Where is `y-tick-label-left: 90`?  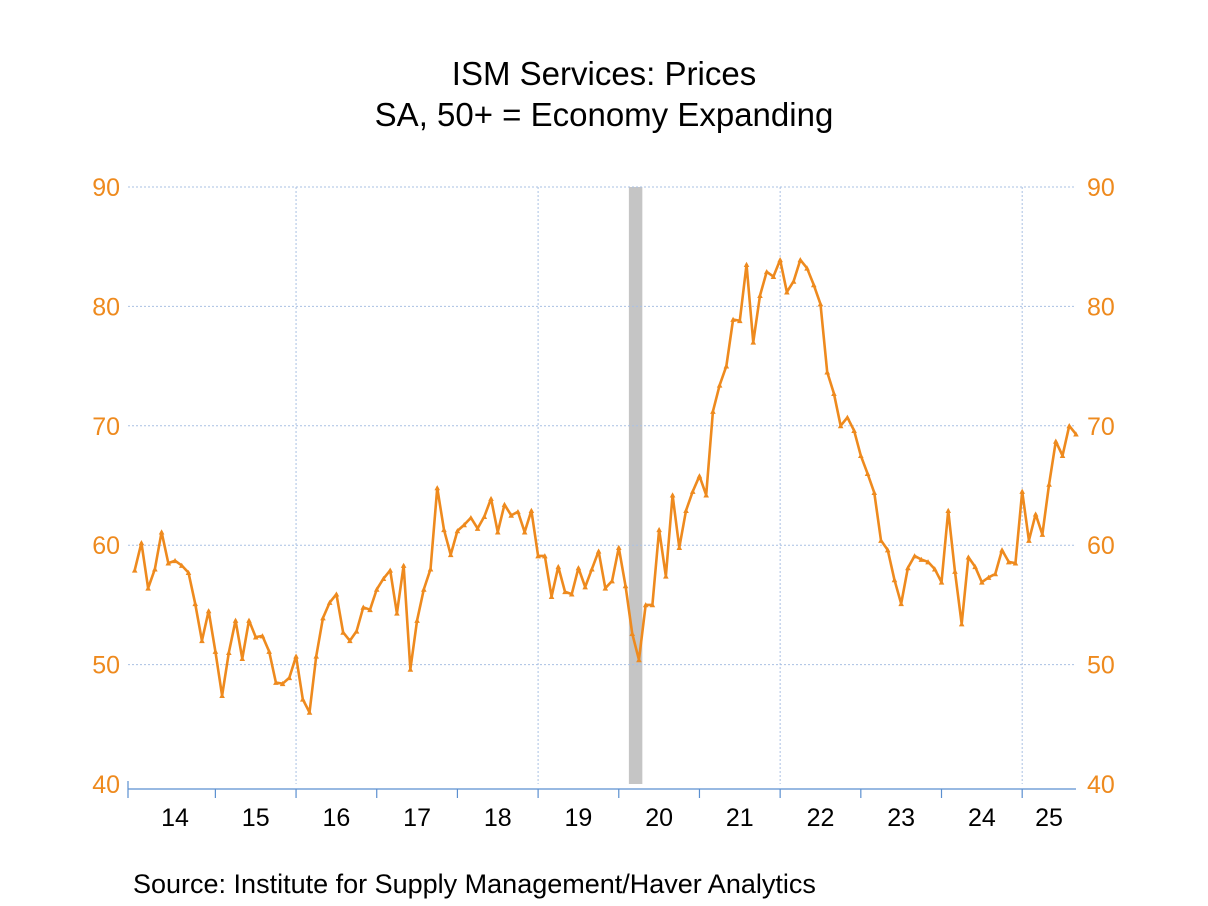 y-tick-label-left: 90 is located at coordinates (106, 188).